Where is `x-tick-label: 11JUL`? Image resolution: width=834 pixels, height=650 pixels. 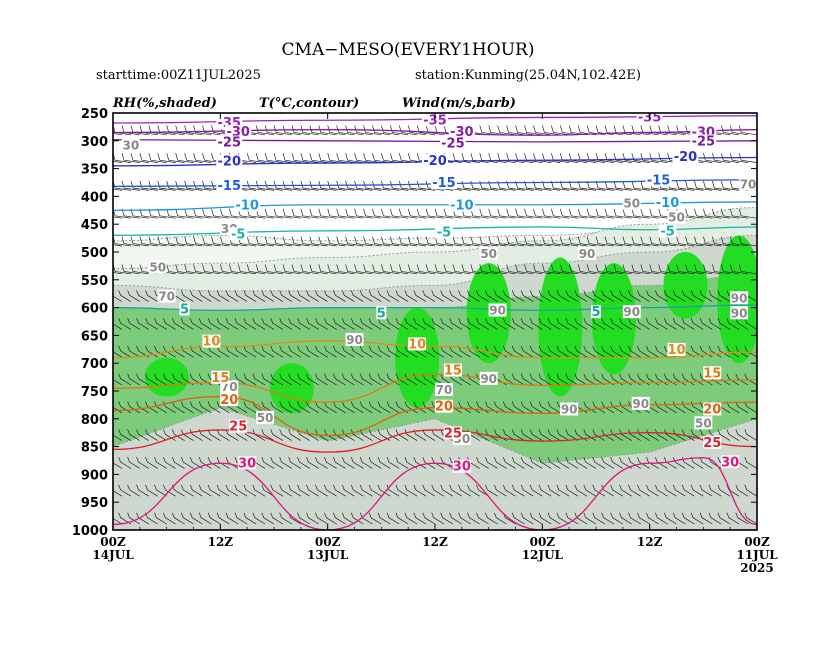 x-tick-label: 11JUL is located at coordinates (757, 555).